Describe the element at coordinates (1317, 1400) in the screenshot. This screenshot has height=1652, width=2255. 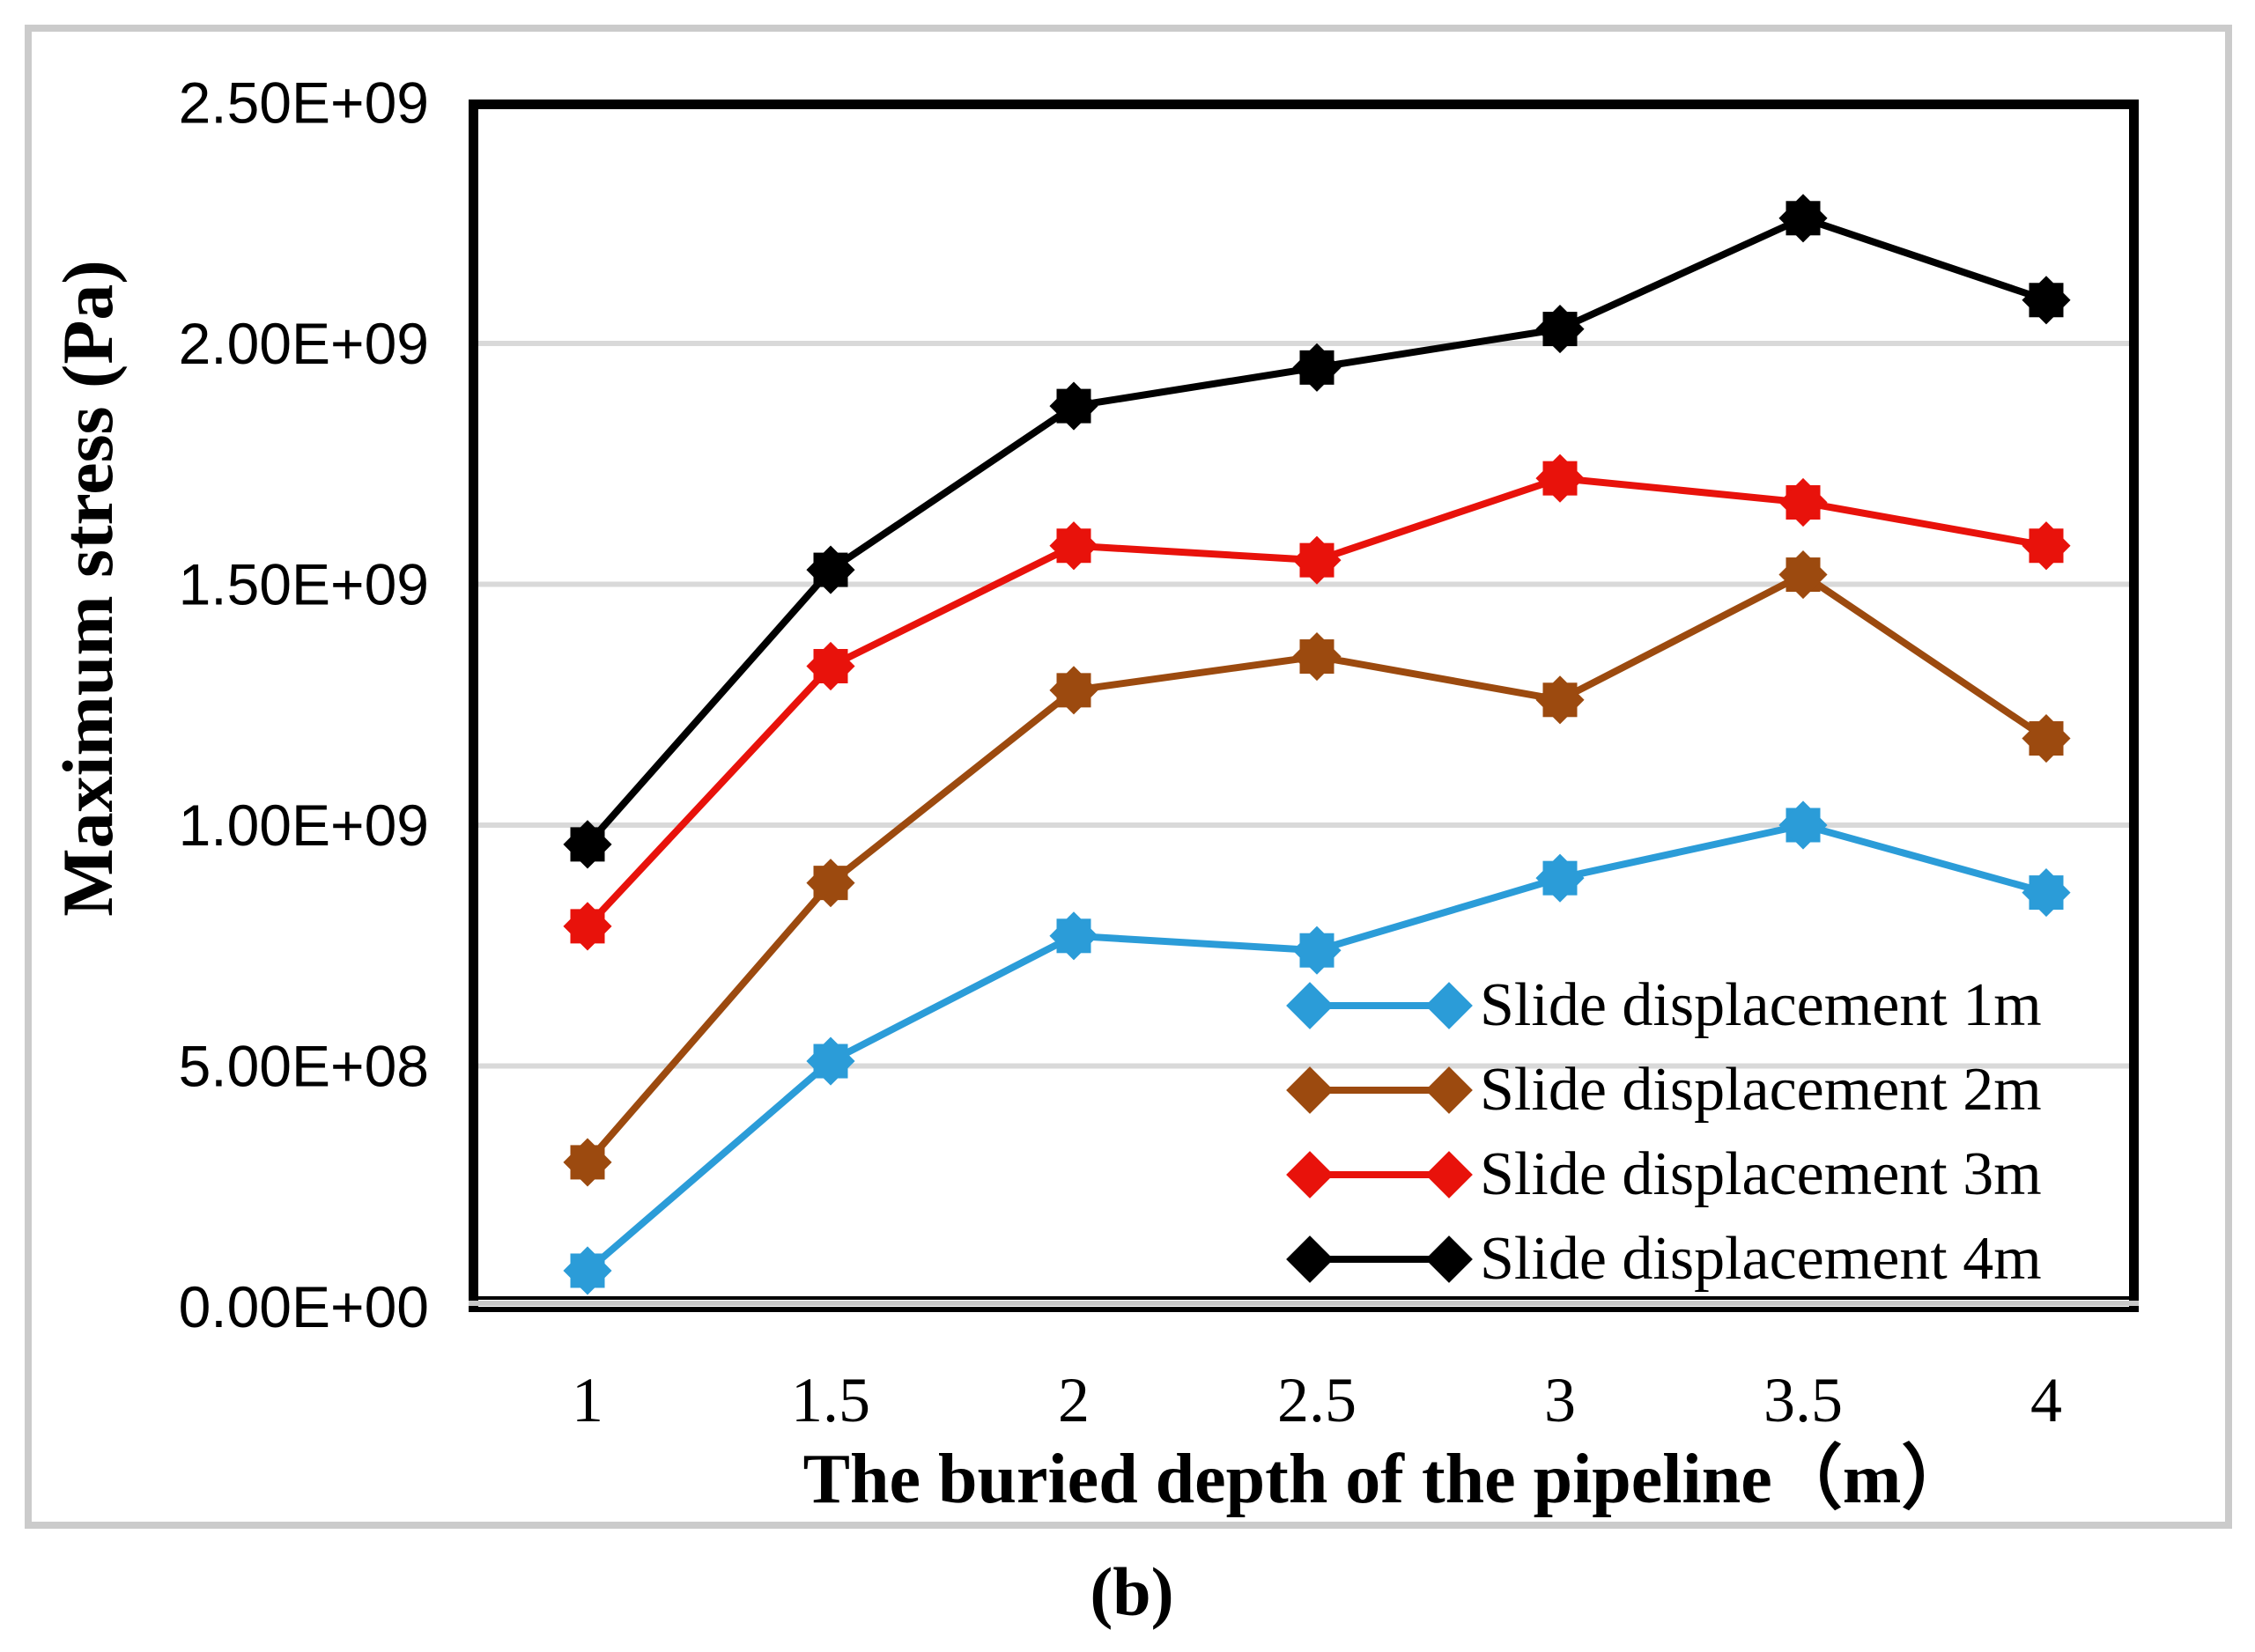
I see `x-tick-label: 2.5` at that location.